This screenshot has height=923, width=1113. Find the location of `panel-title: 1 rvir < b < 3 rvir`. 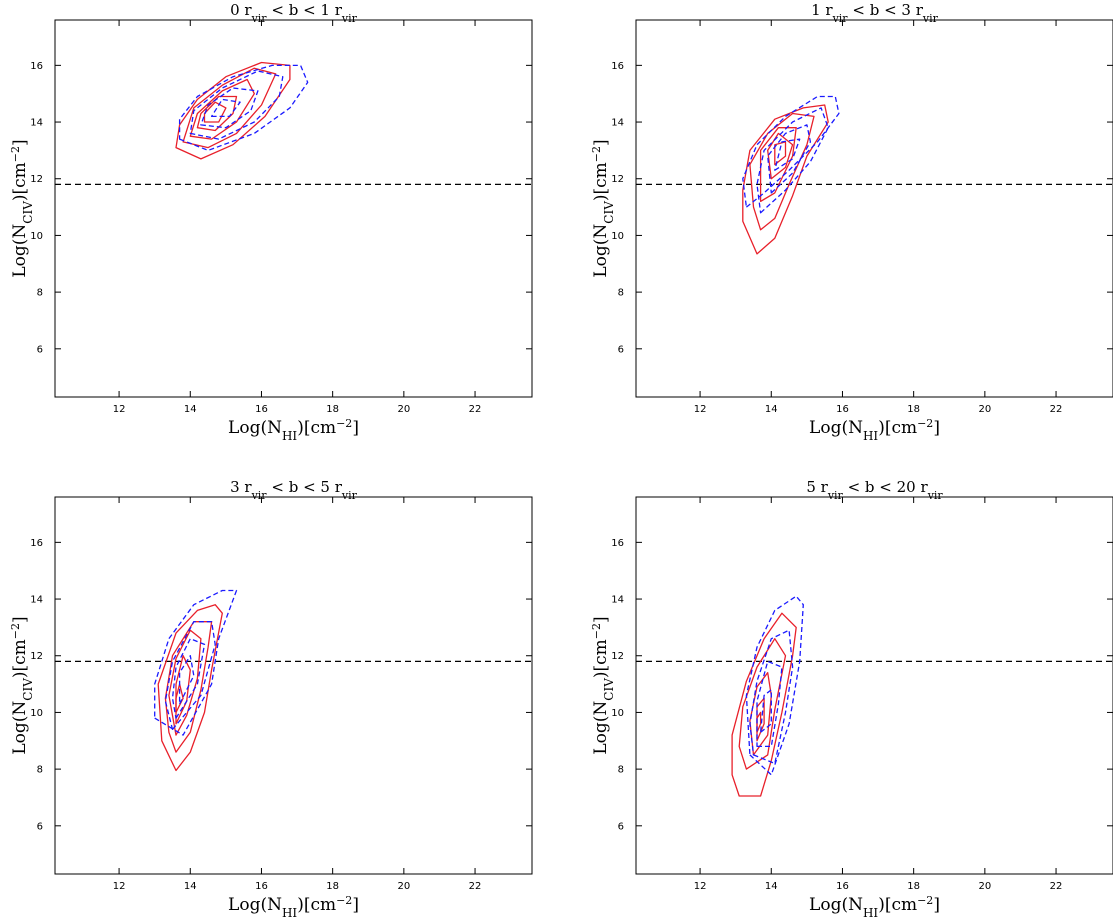

panel-title: 1 rvir < b < 3 rvir is located at coordinates (875, 13).